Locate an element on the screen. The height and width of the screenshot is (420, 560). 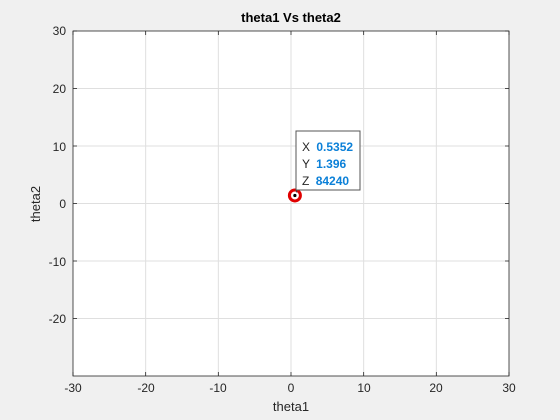
data-tip-box is located at coordinates (328, 160).